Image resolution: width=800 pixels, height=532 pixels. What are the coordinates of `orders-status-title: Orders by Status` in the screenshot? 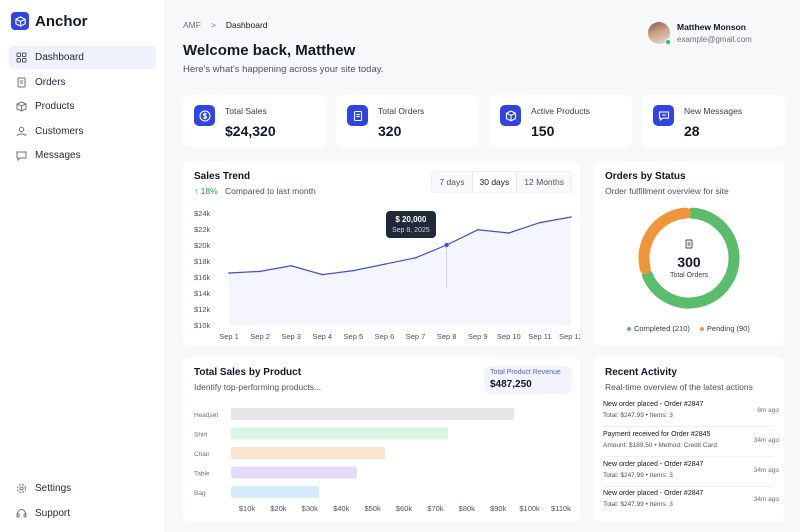 It's located at (645, 176).